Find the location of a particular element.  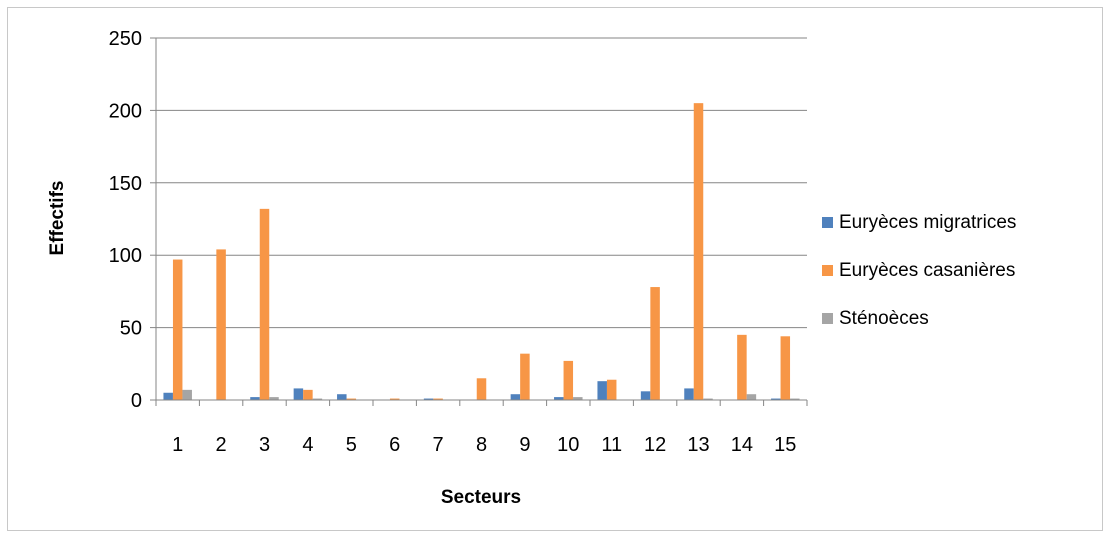

legend-label: Euryèces casanières is located at coordinates (927, 270).